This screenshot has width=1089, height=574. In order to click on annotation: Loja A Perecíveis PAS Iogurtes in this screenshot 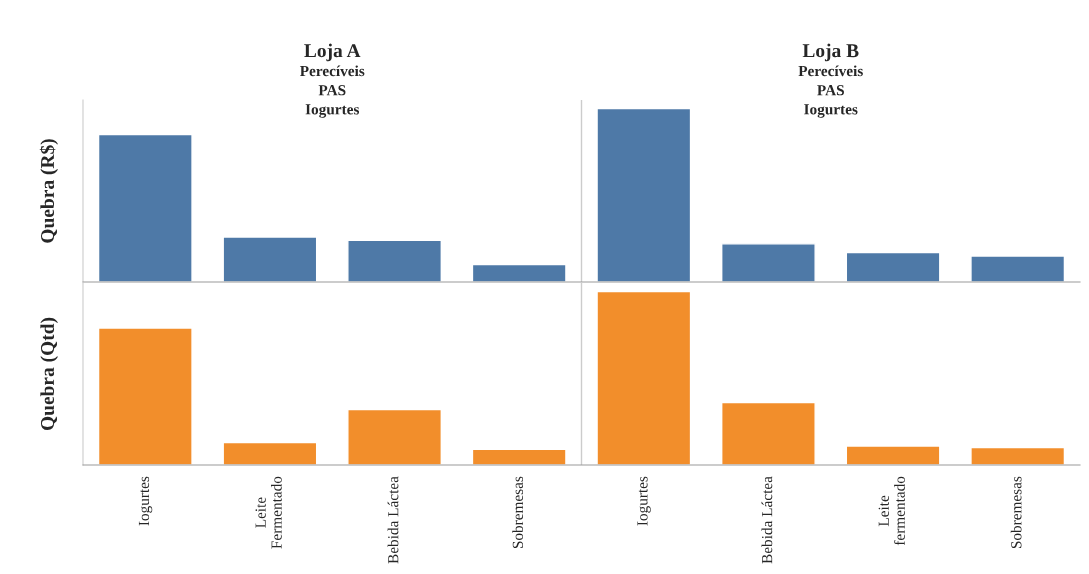, I will do `click(332, 80)`.